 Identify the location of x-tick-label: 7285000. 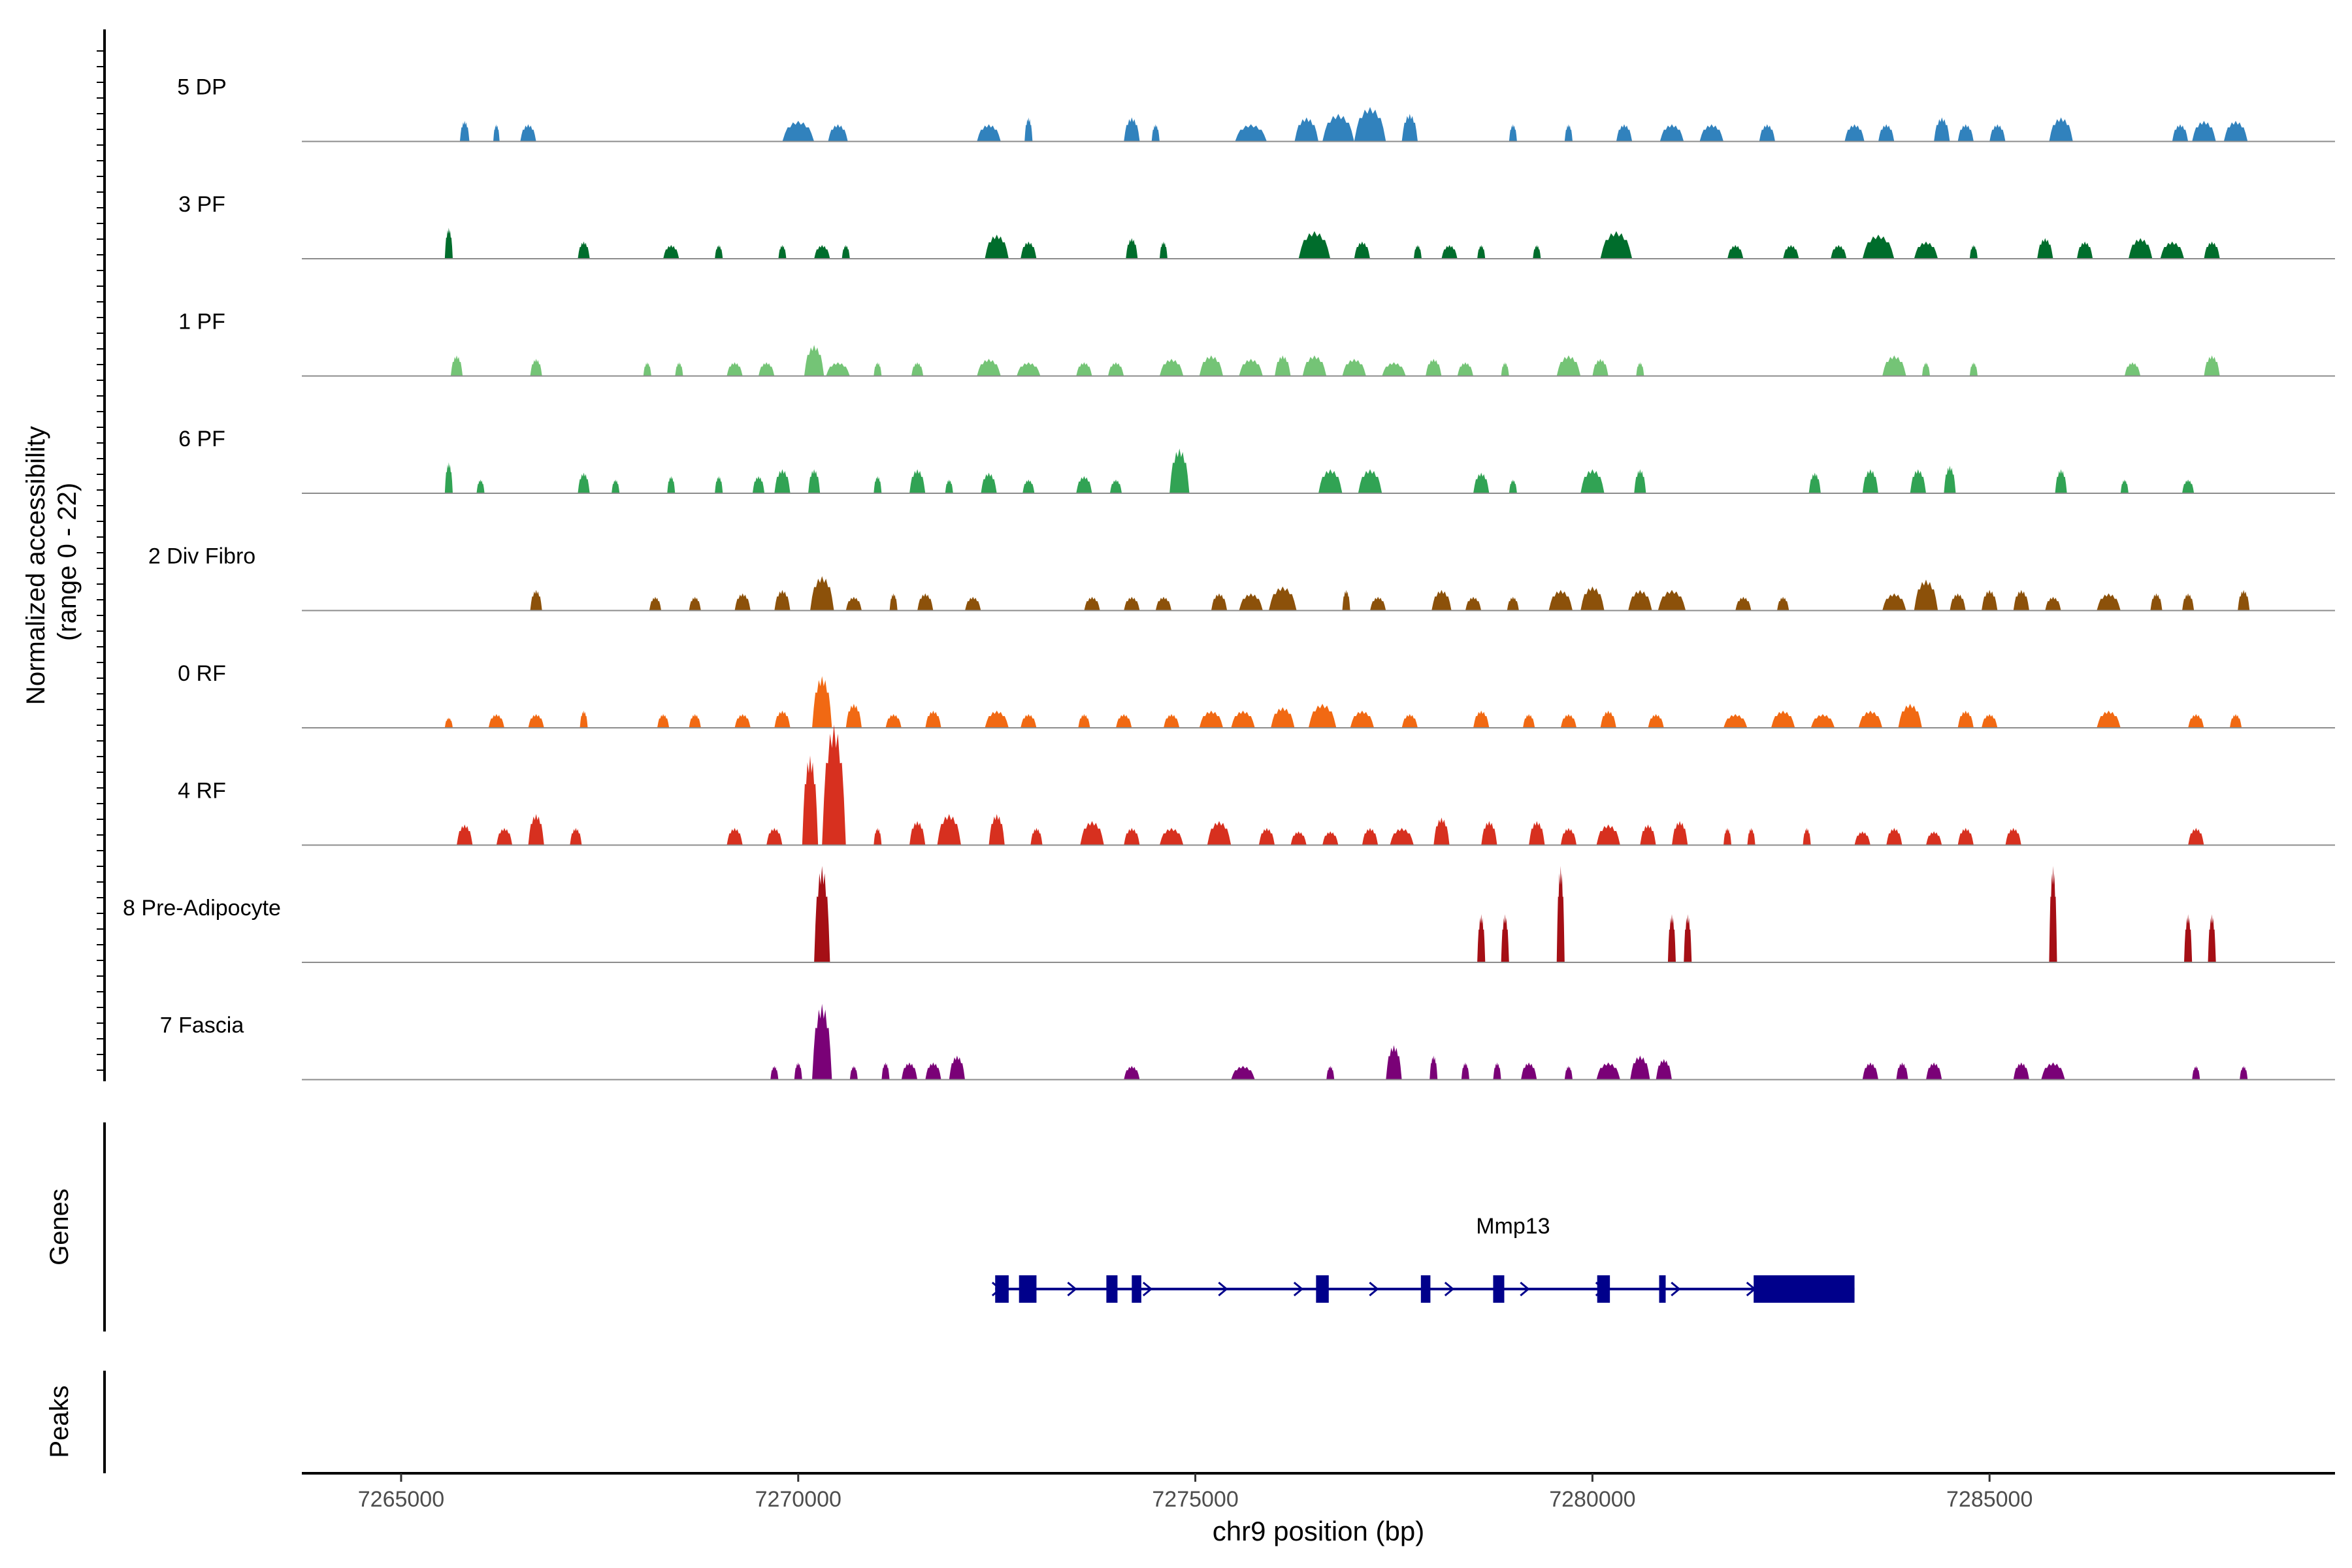
(1989, 1499).